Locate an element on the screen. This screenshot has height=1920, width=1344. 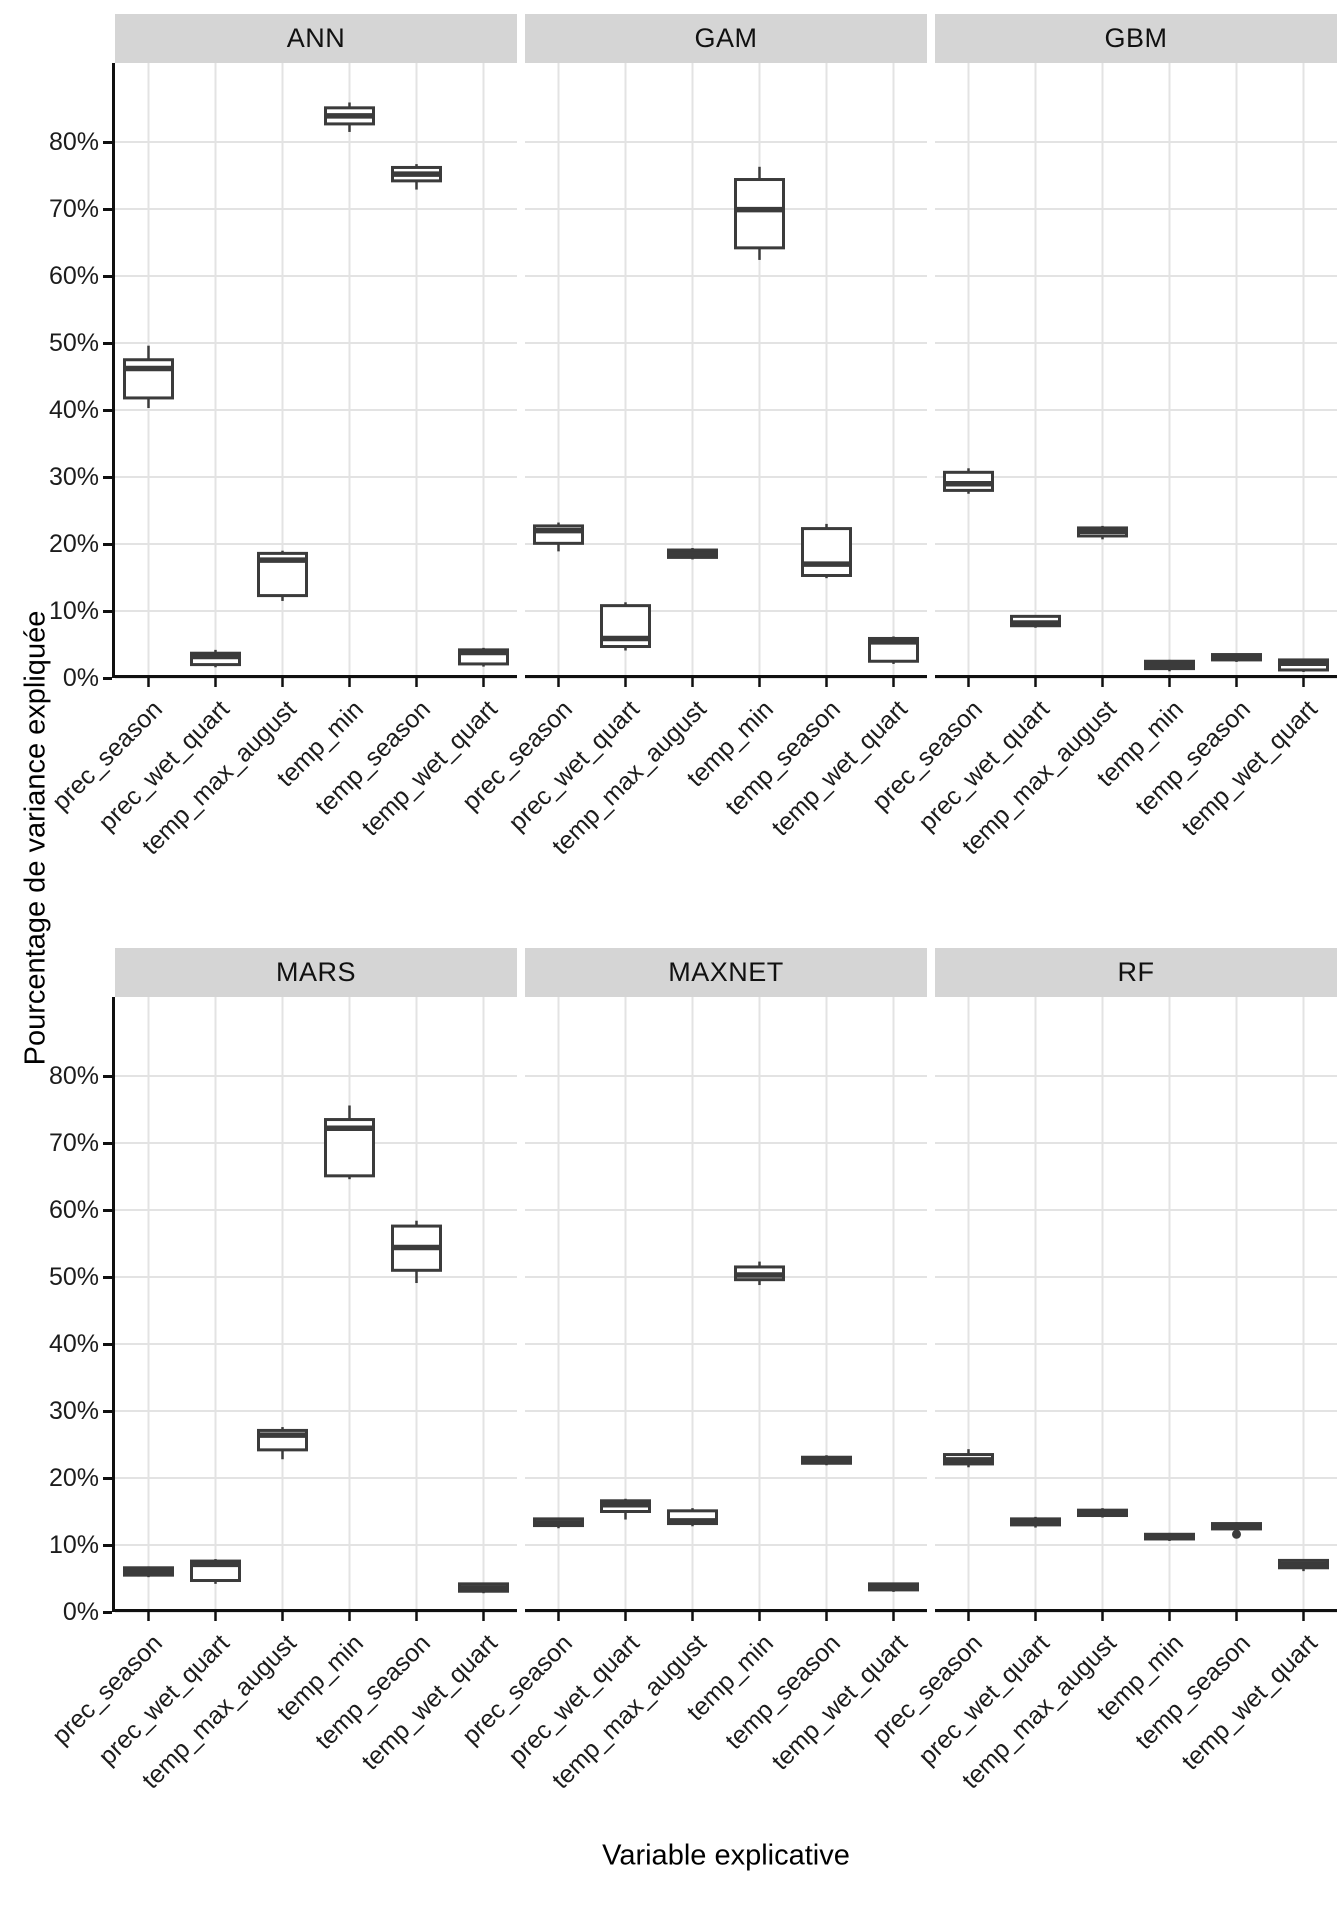
outlier-point is located at coordinates (1236, 1534).